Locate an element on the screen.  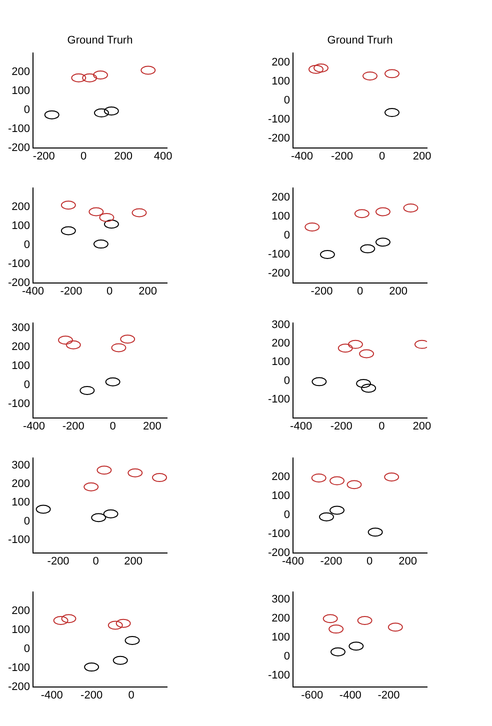
x-tick-label: -600 is located at coordinates (312, 696).